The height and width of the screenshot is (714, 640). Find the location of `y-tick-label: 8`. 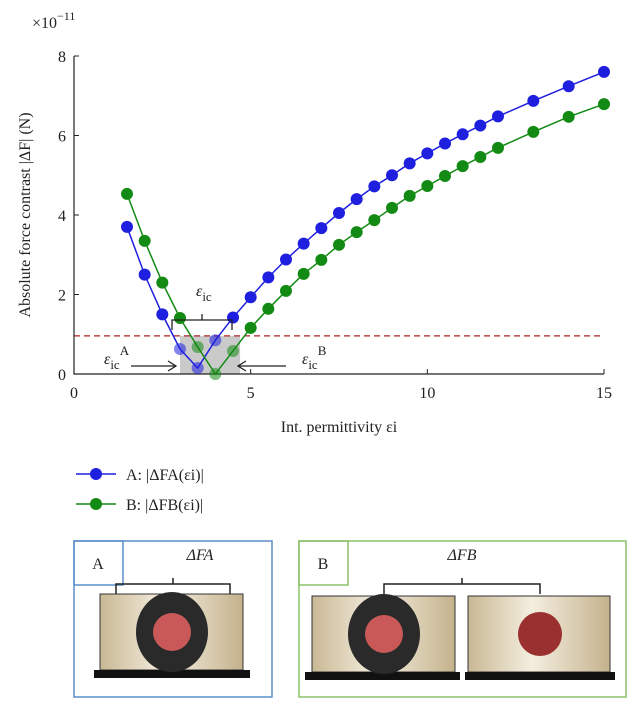

y-tick-label: 8 is located at coordinates (62, 57).